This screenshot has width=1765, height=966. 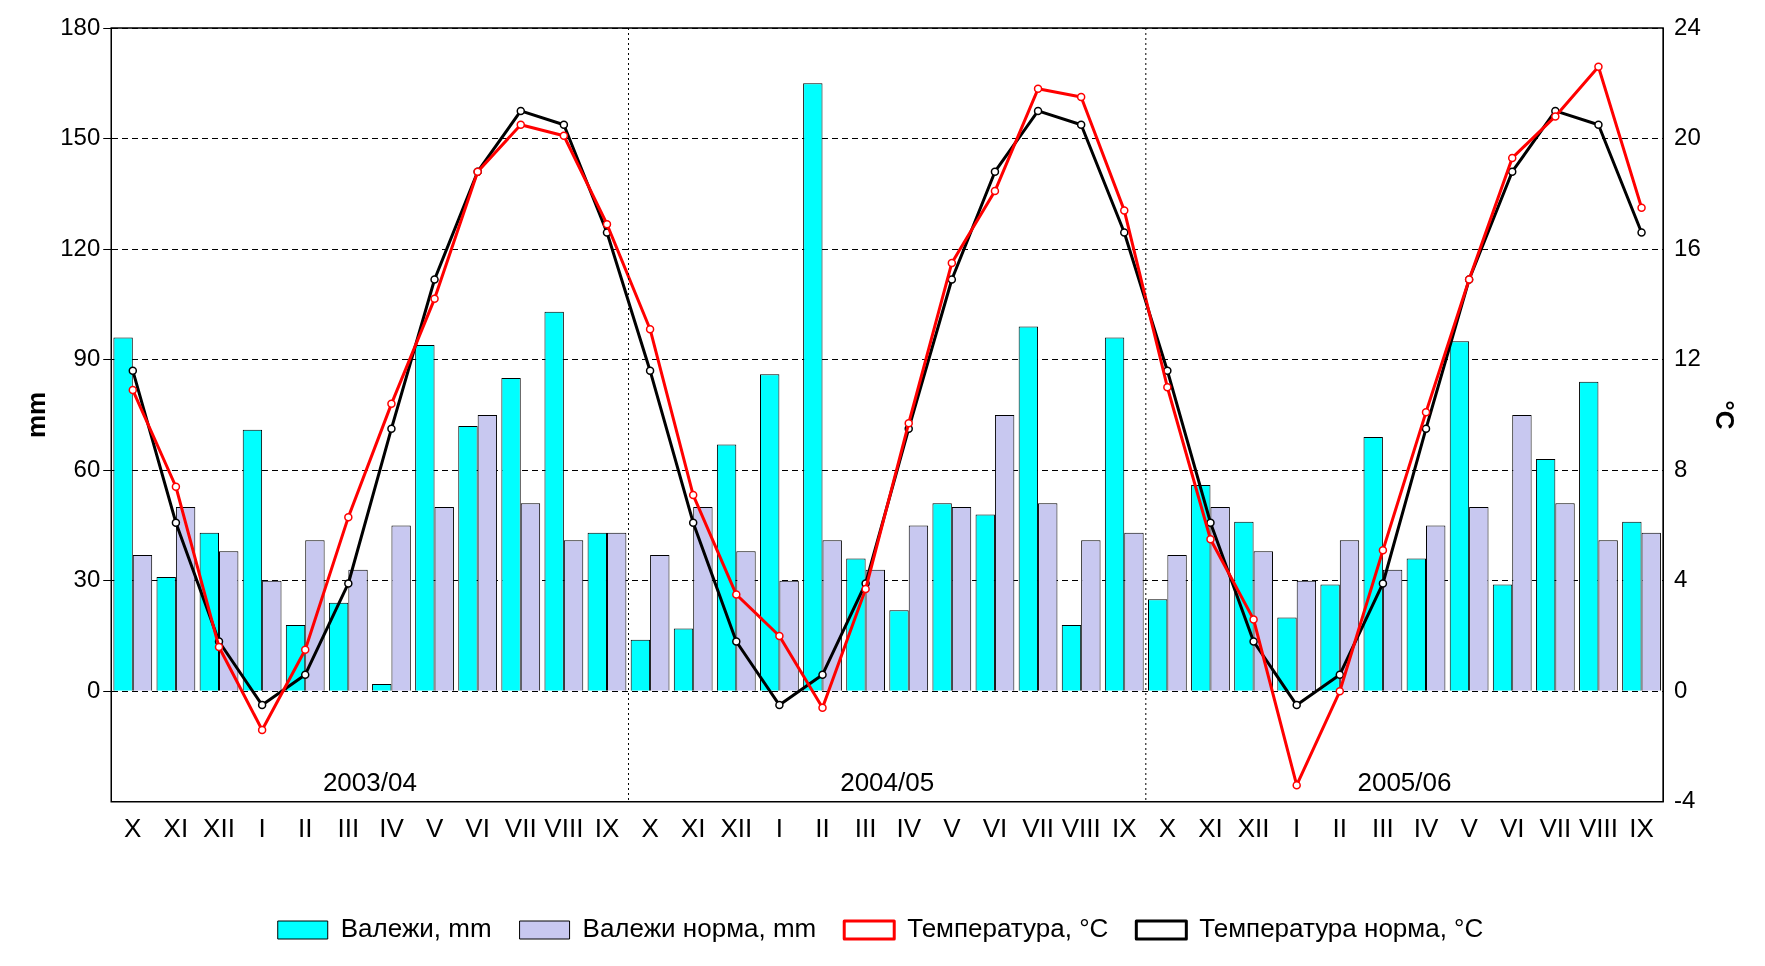 What do you see at coordinates (1404, 781) in the screenshot?
I see `annotation: 2005/06` at bounding box center [1404, 781].